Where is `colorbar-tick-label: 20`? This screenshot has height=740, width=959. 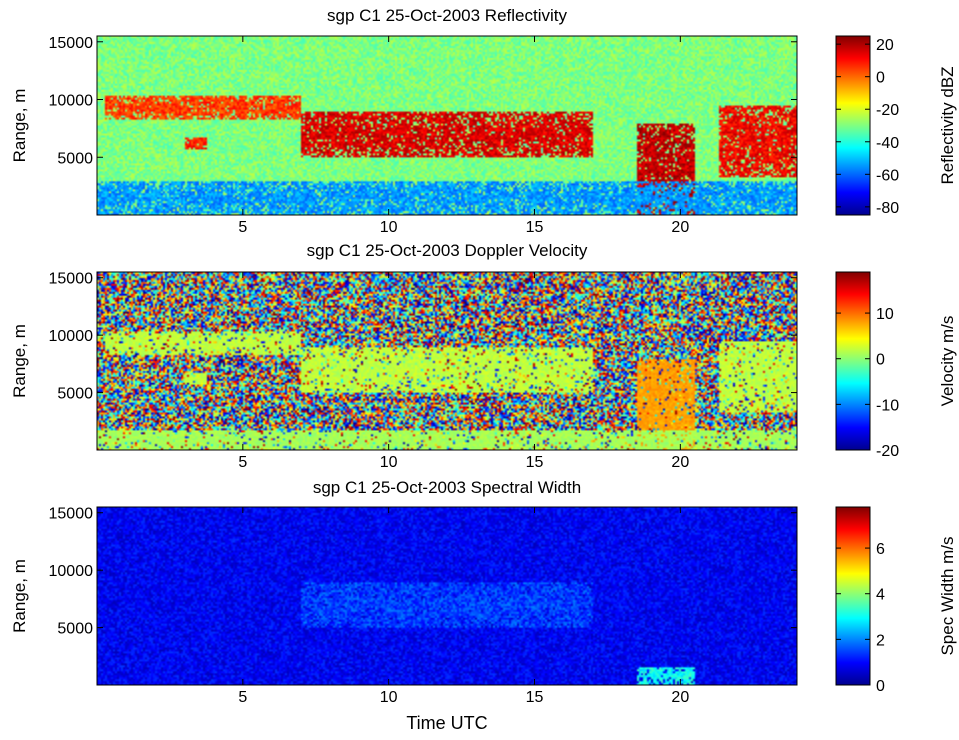
colorbar-tick-label: 20 is located at coordinates (885, 45).